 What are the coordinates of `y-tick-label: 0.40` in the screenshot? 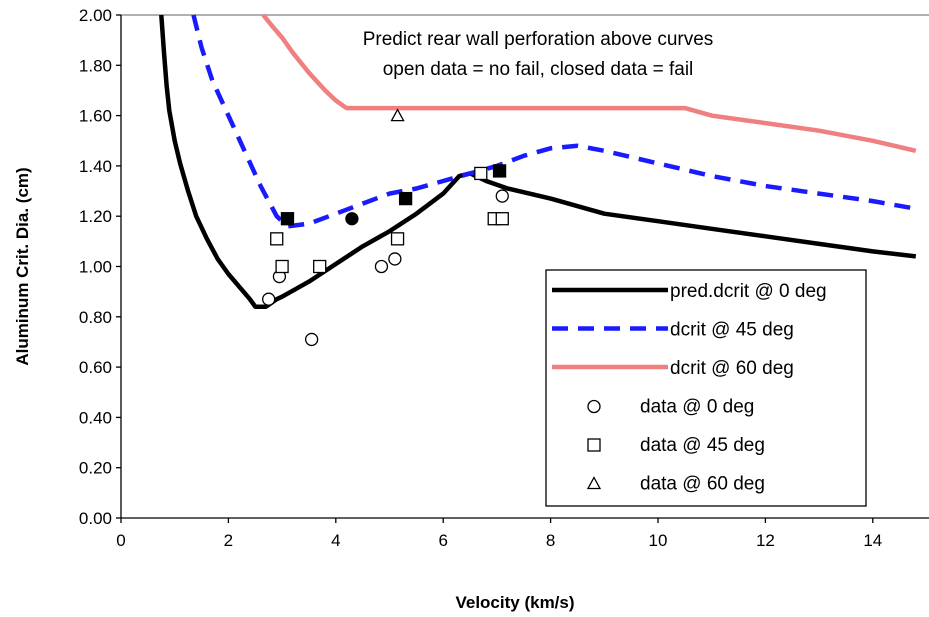 It's located at (95, 417).